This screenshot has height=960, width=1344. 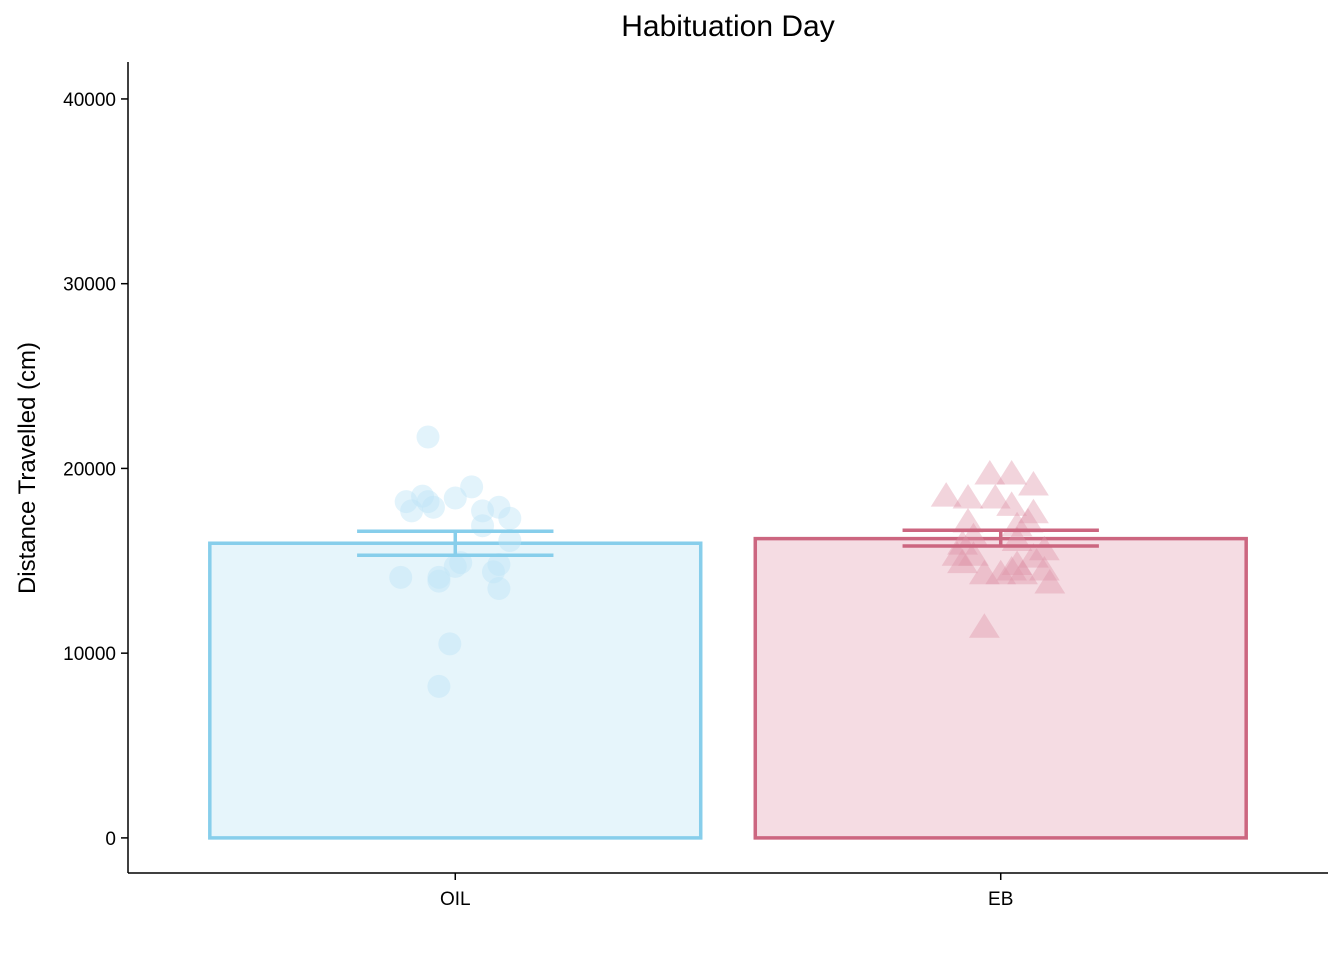 I want to click on y-tick-label: 40000, so click(x=89, y=100).